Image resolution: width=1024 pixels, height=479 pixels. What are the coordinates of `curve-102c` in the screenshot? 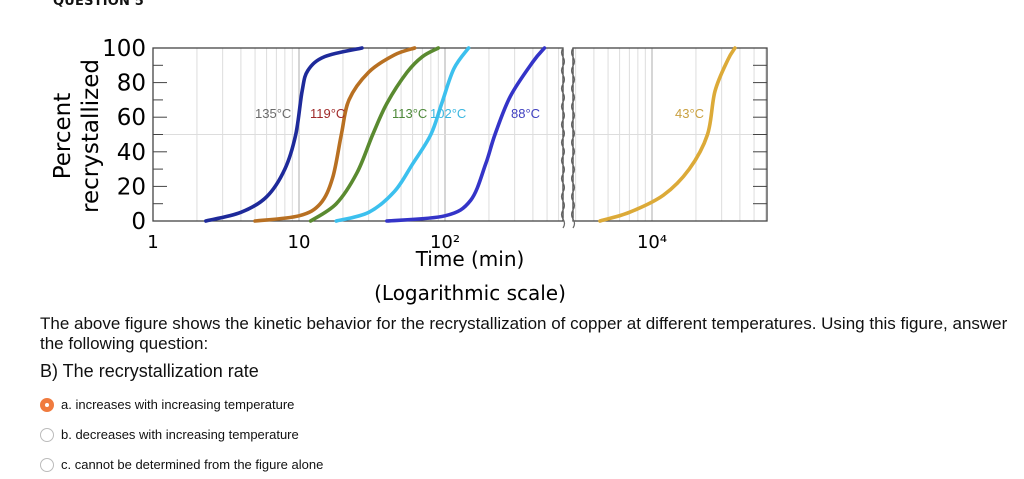 It's located at (402, 134).